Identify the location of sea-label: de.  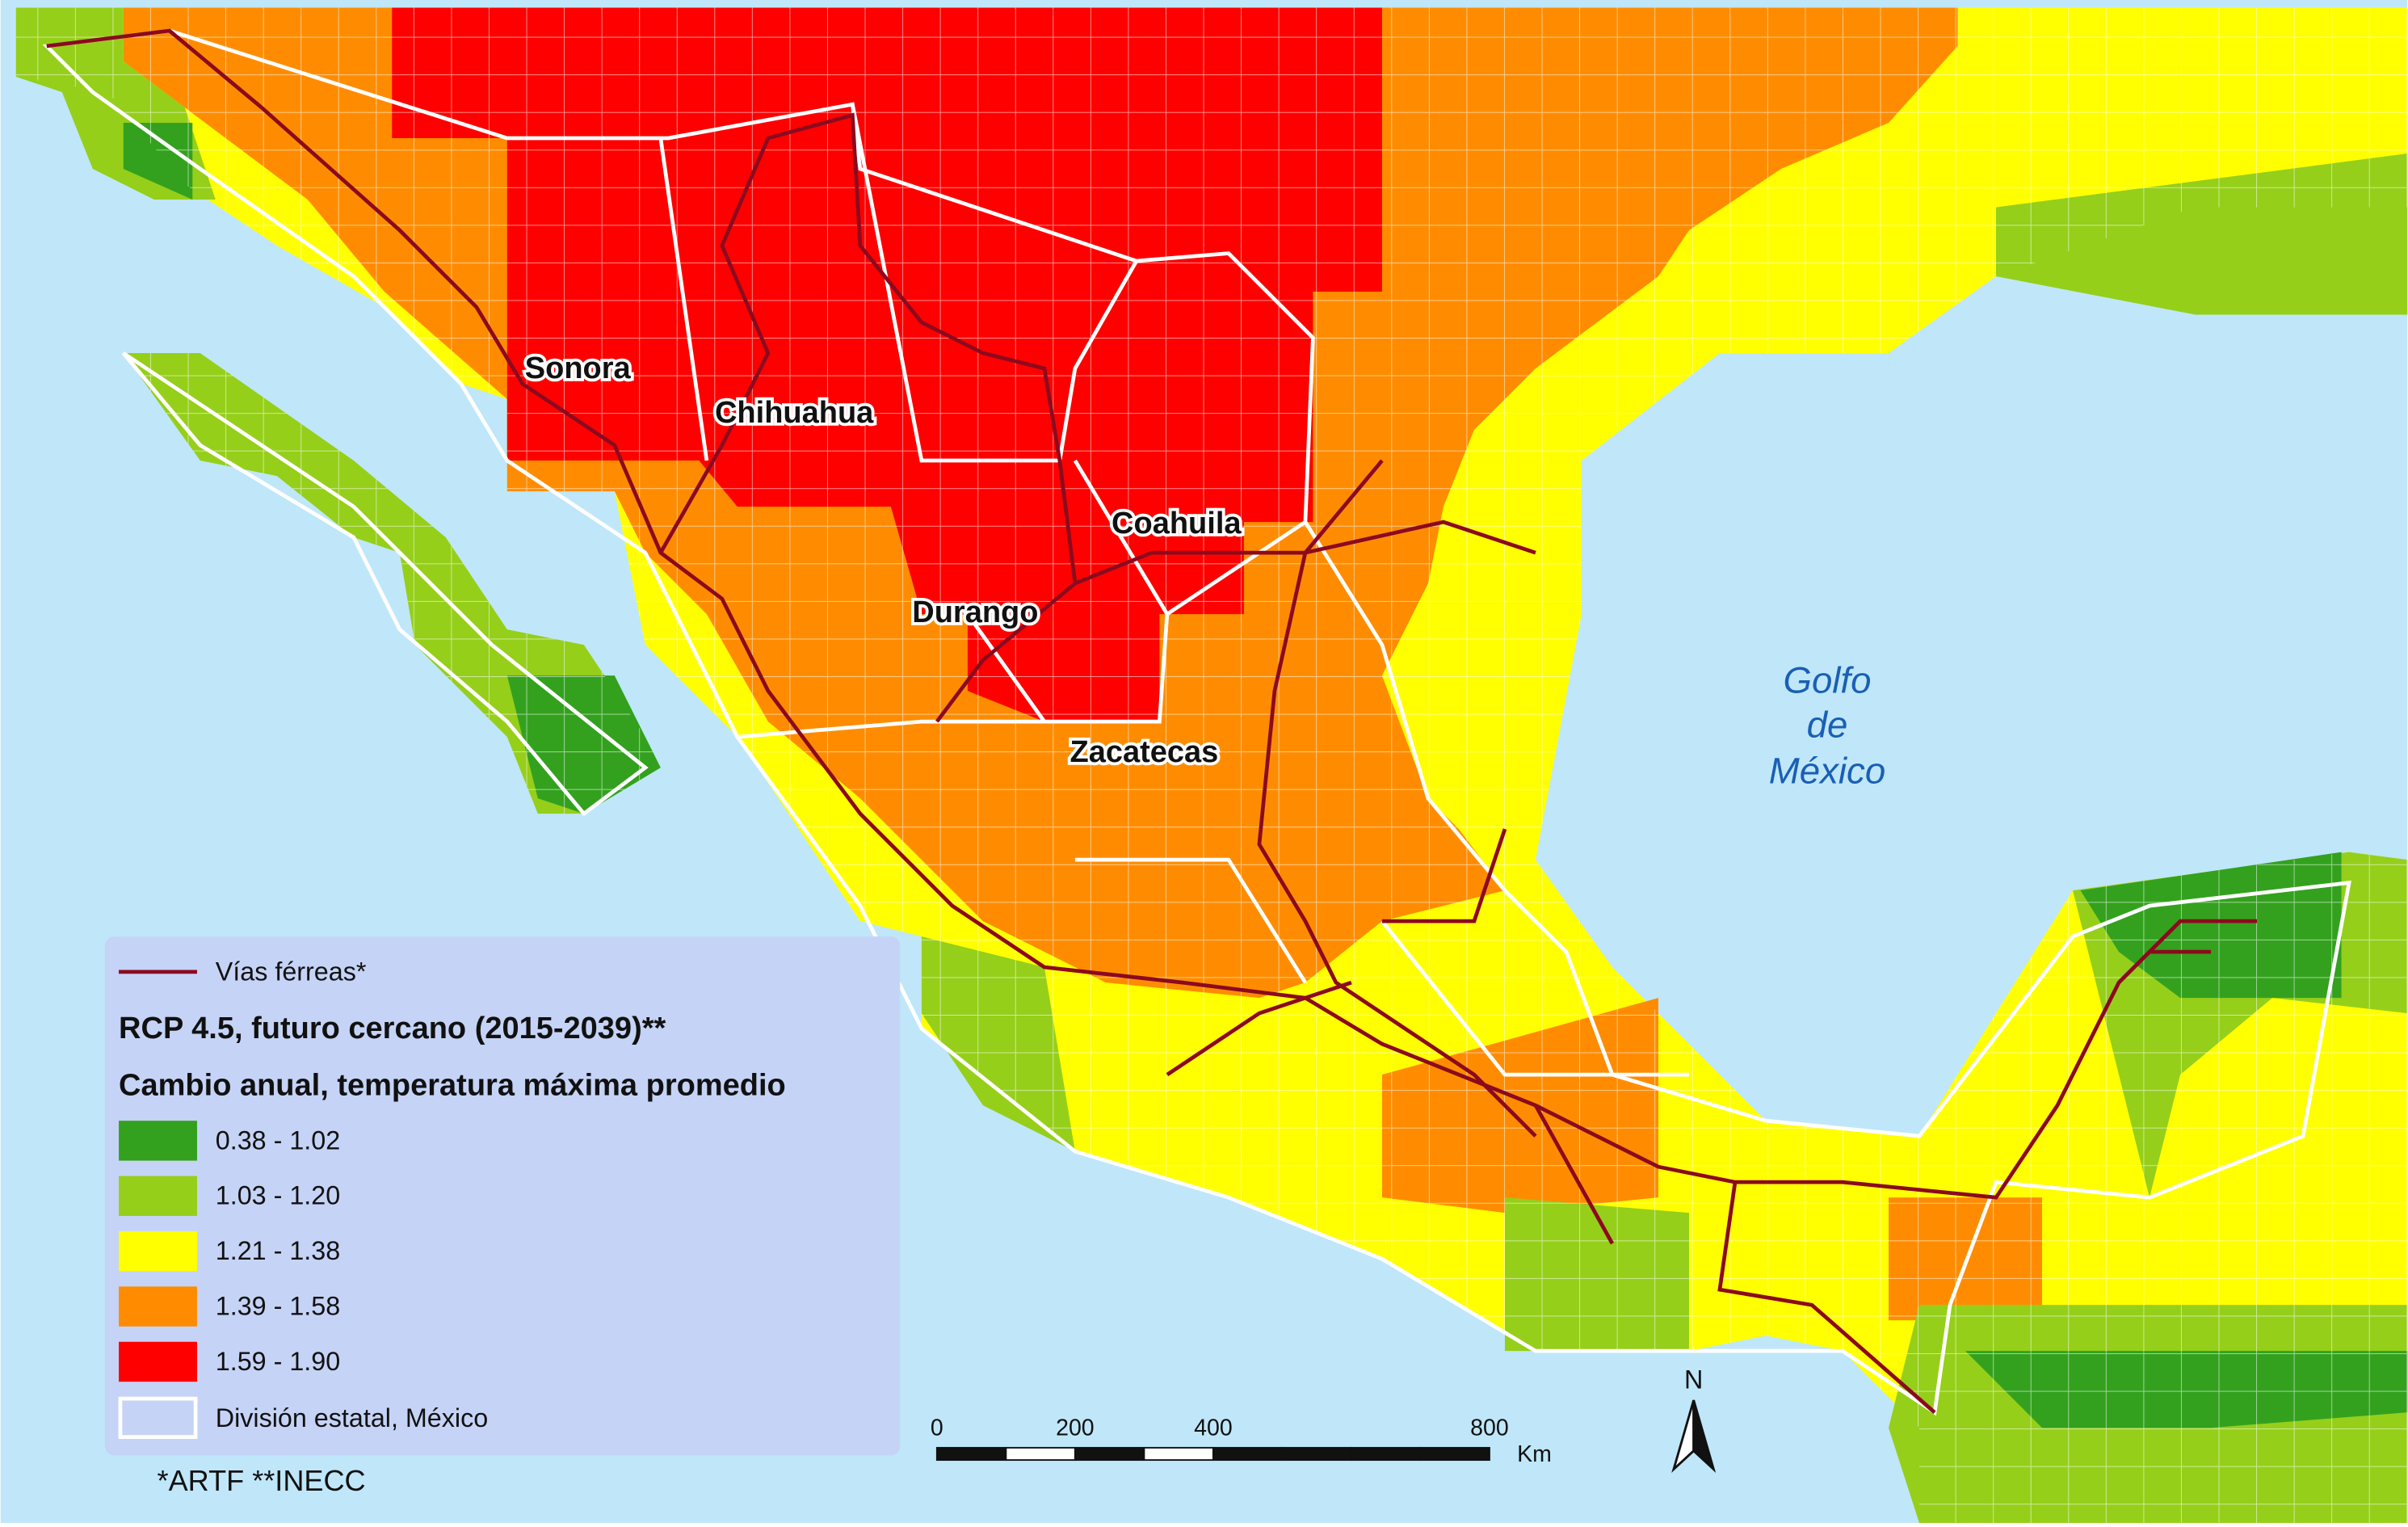
(1827, 725).